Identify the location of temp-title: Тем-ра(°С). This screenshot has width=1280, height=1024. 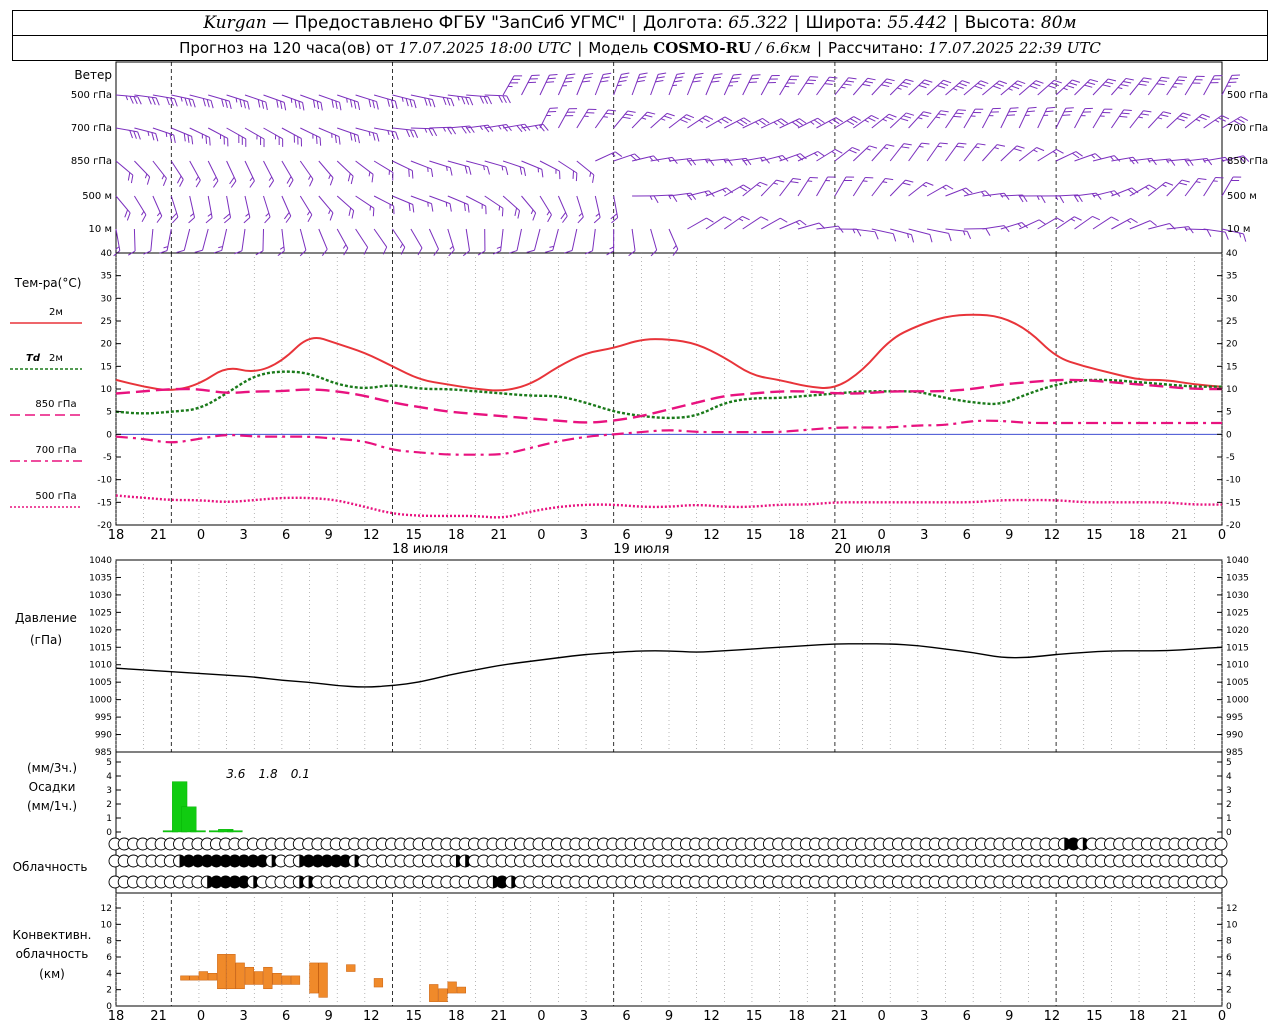
(48, 283).